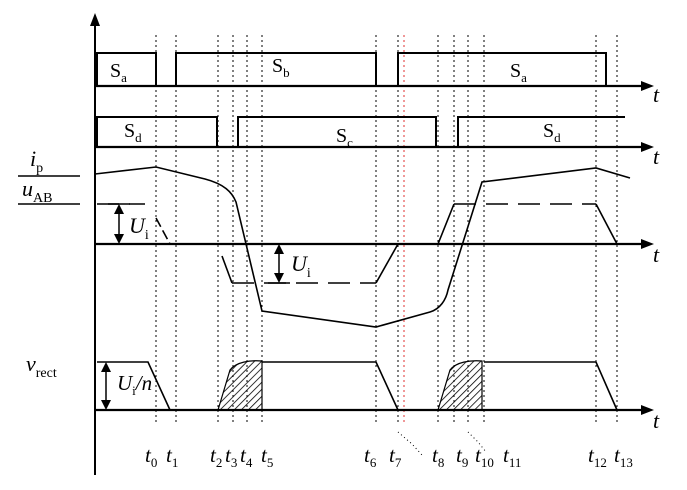 The height and width of the screenshot is (490, 687). Describe the element at coordinates (647, 147) in the screenshot. I see `arrow-row2` at that location.